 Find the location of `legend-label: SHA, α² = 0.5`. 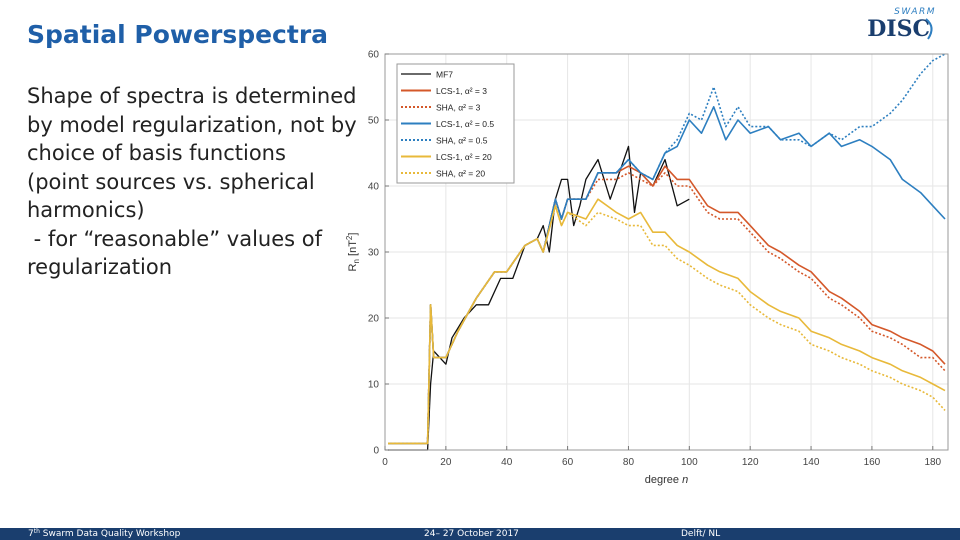

legend-label: SHA, α² = 0.5 is located at coordinates (462, 141).